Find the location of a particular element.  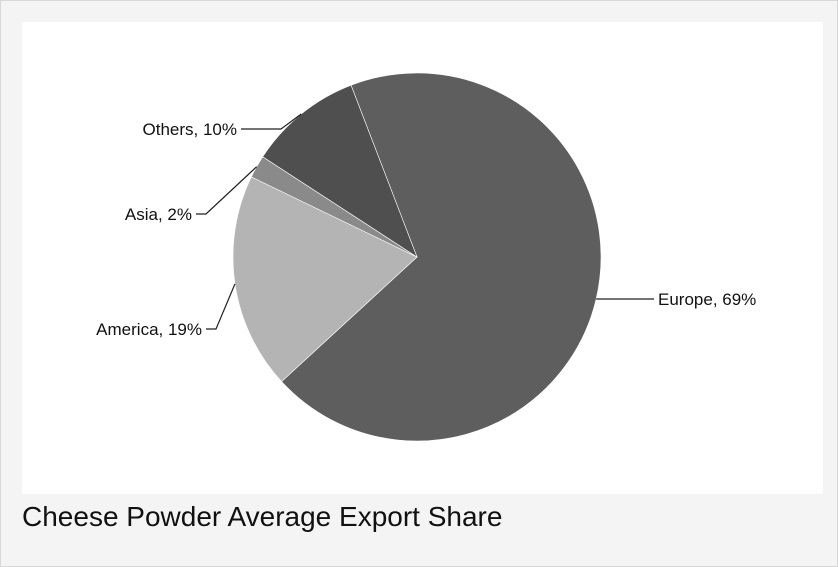

pie-slice-others is located at coordinates (340, 171).